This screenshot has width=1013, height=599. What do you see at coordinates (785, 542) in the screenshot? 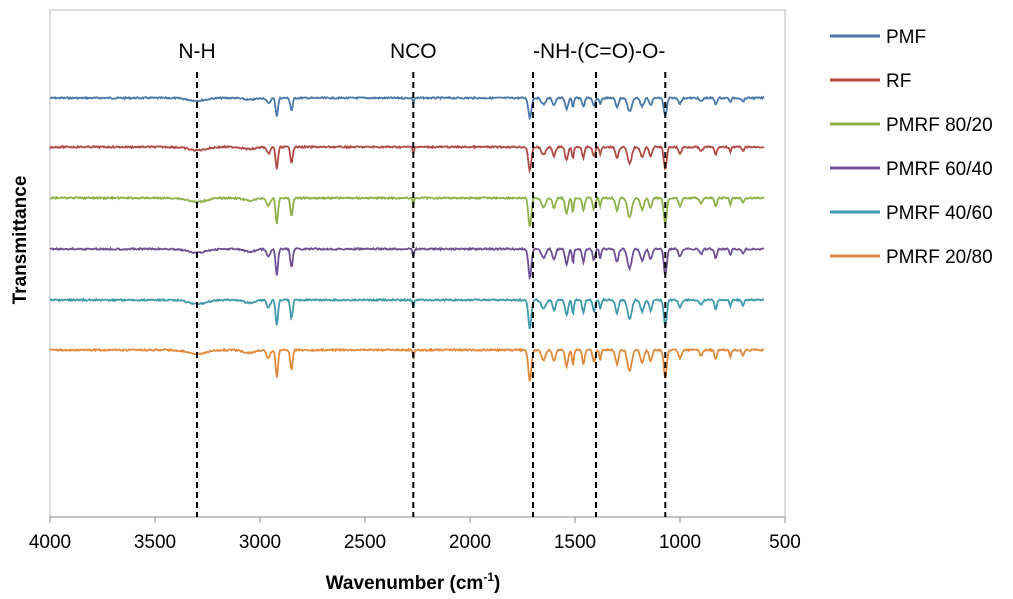
I see `x-tick-label: 500` at bounding box center [785, 542].